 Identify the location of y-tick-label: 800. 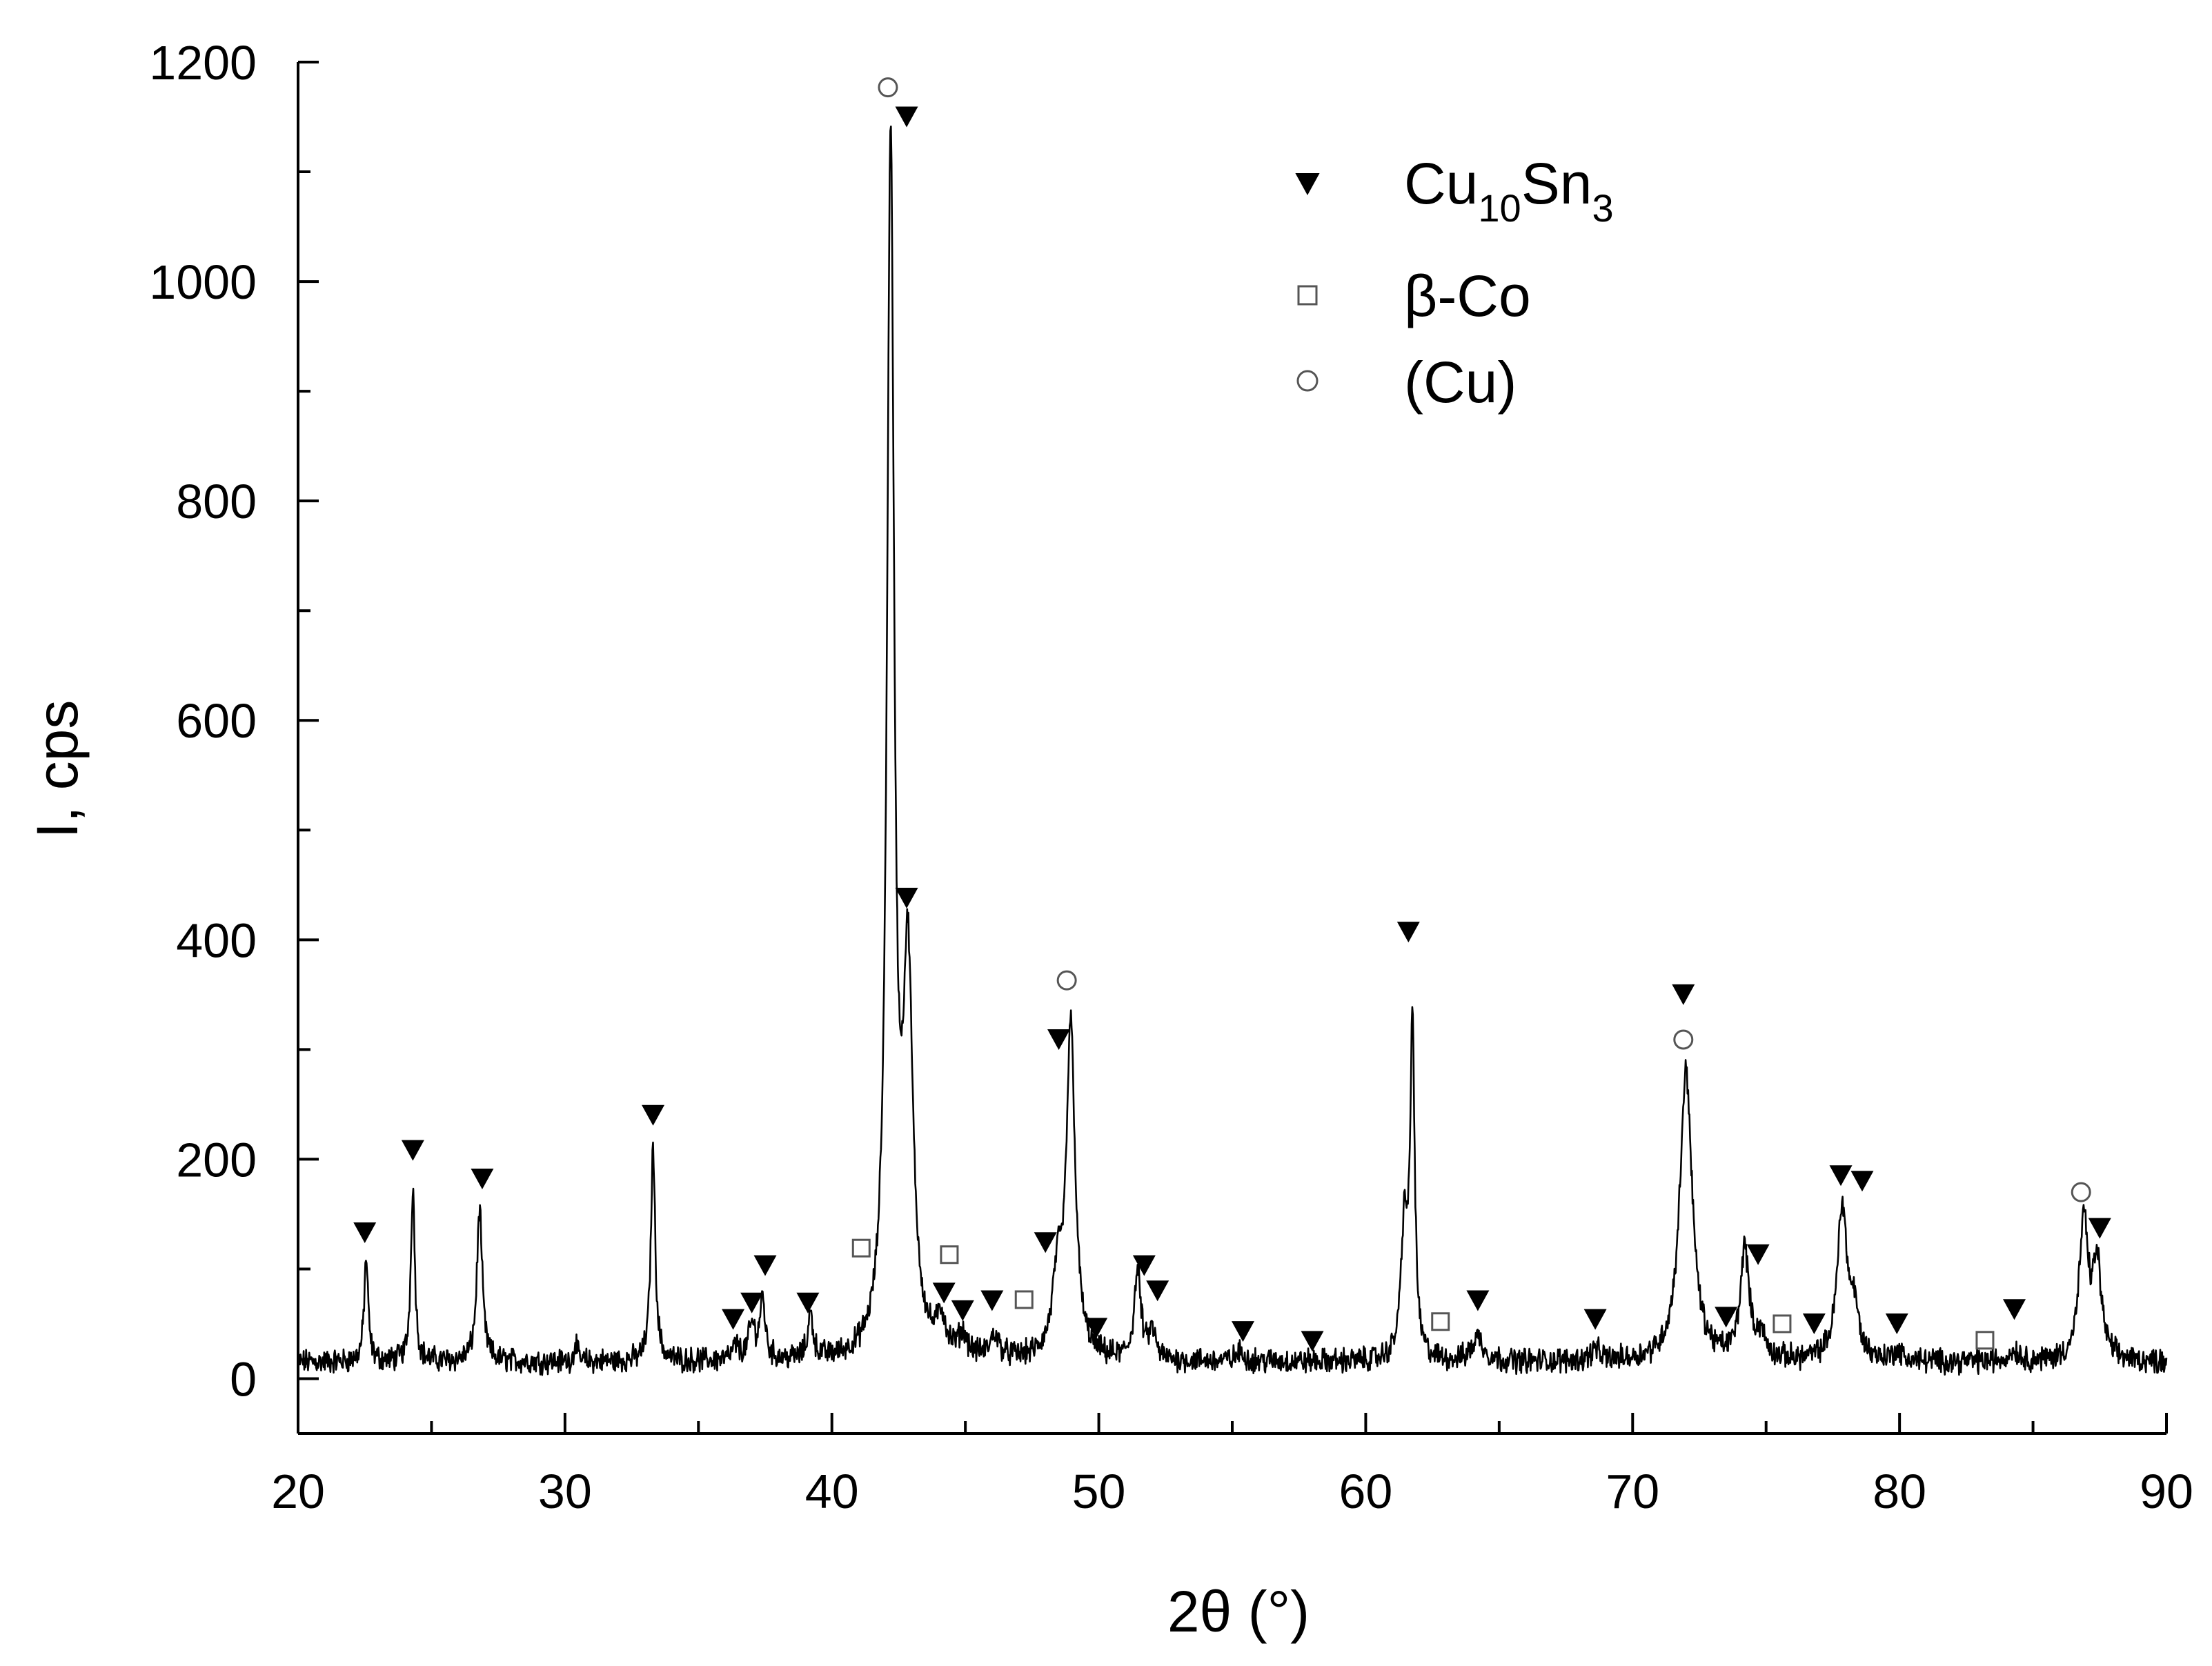
(216, 501).